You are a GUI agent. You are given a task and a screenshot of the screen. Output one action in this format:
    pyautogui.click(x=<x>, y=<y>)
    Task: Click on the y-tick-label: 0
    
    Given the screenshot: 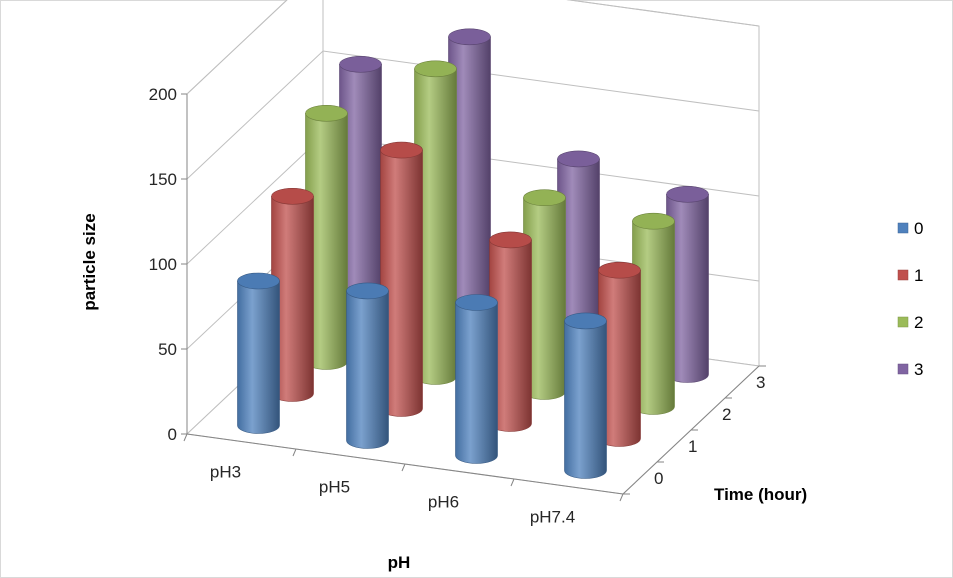 What is the action you would take?
    pyautogui.click(x=172, y=434)
    